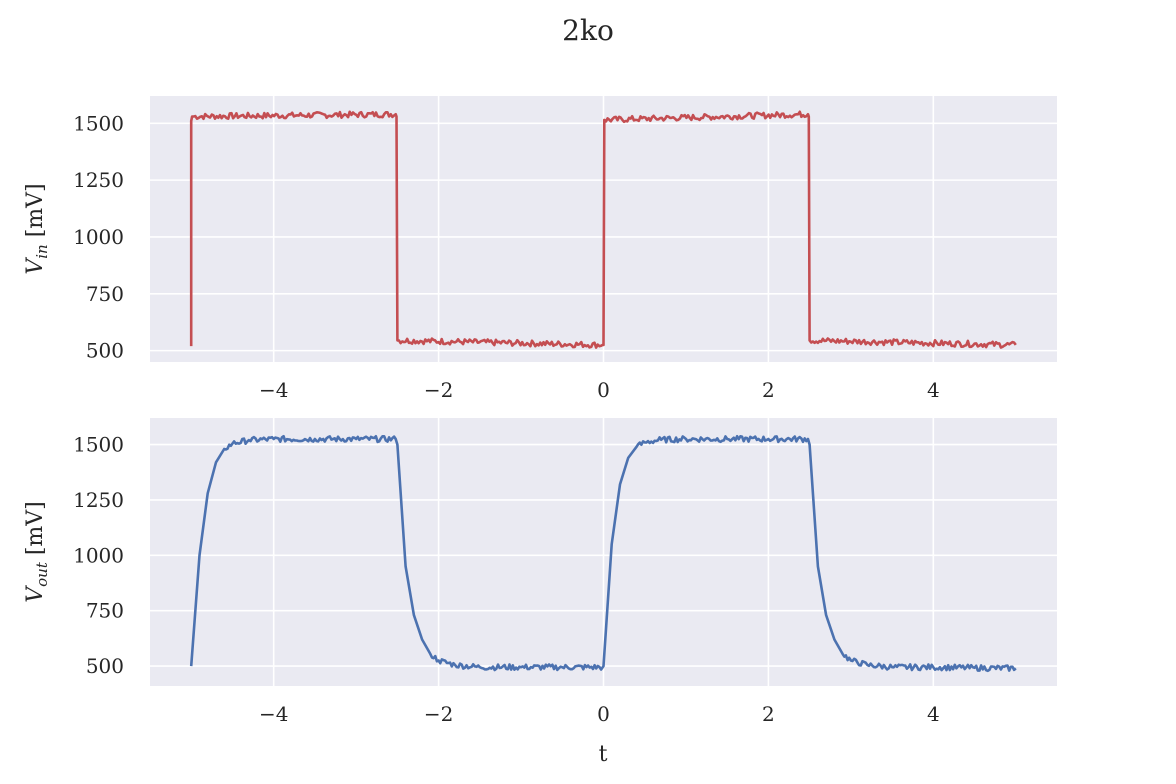 The height and width of the screenshot is (784, 1176). I want to click on vin-x-tick-label: −4, so click(273, 390).